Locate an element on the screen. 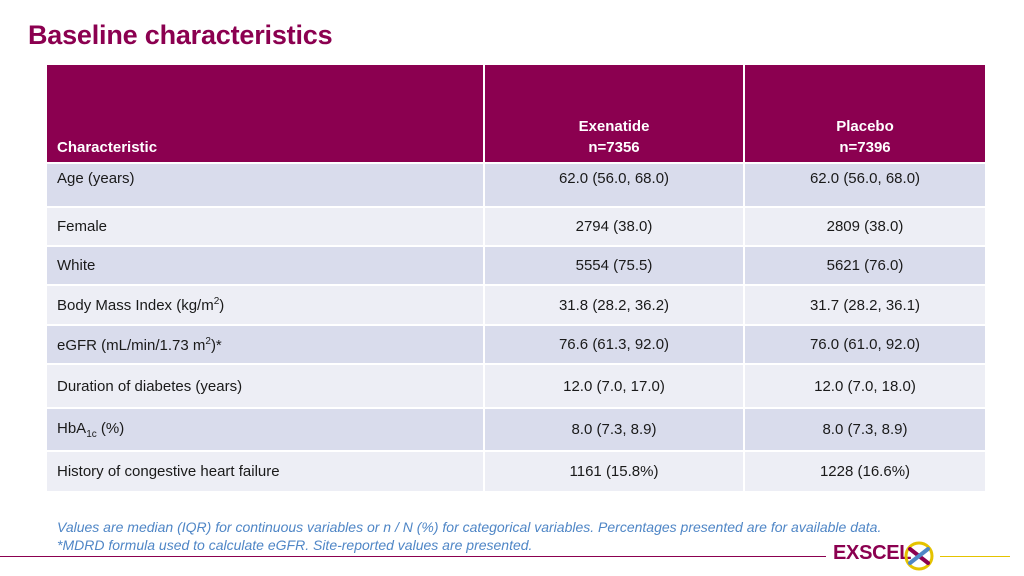 Image resolution: width=1024 pixels, height=576 pixels. header-placebo-n: n=7396 is located at coordinates (865, 147).